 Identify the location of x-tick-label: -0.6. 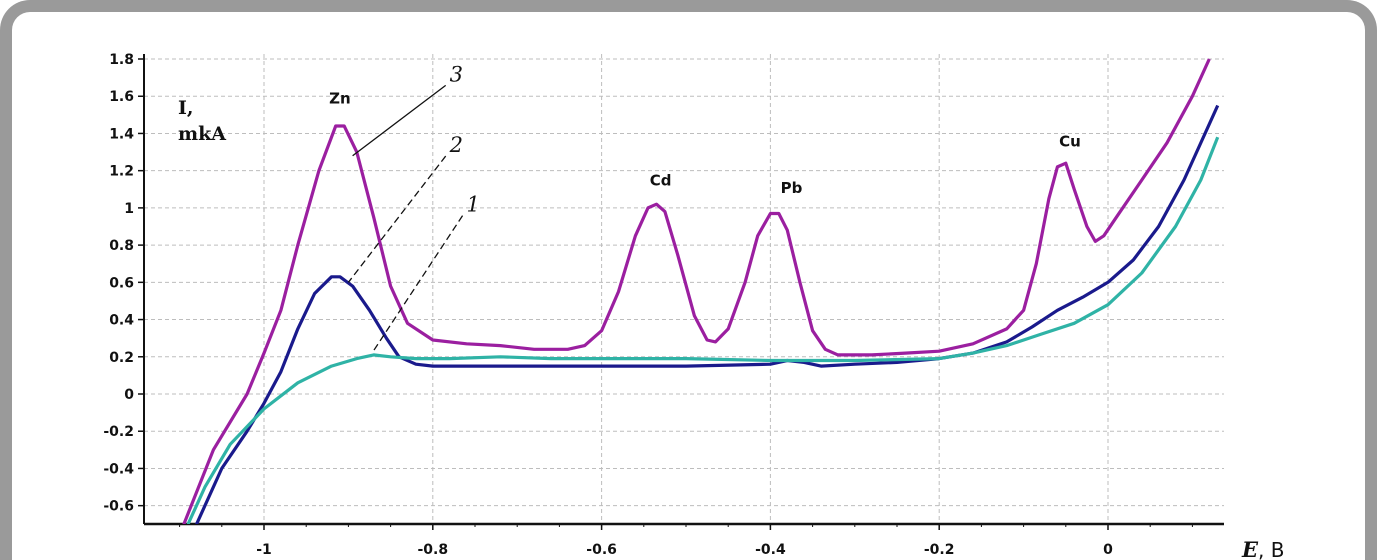
(601, 550).